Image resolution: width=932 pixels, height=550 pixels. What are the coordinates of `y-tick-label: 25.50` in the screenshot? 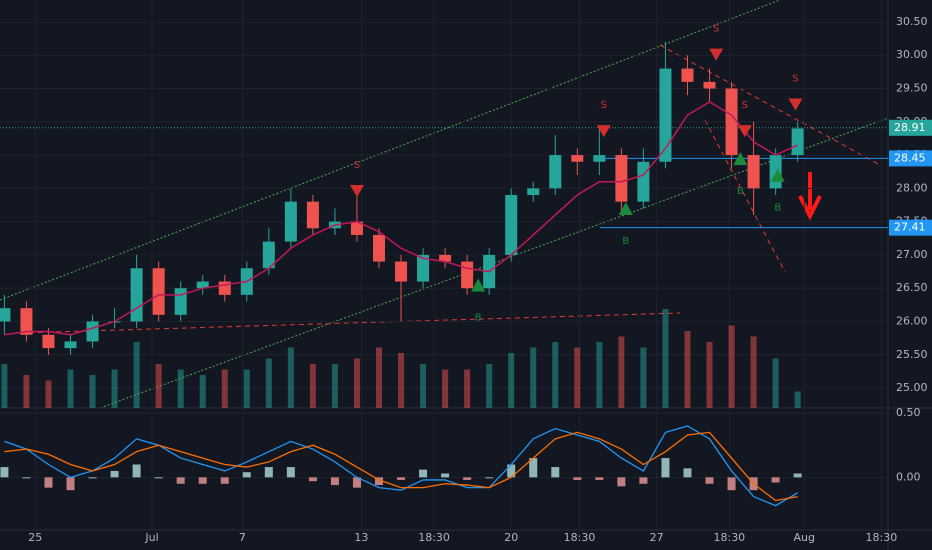 It's located at (912, 354).